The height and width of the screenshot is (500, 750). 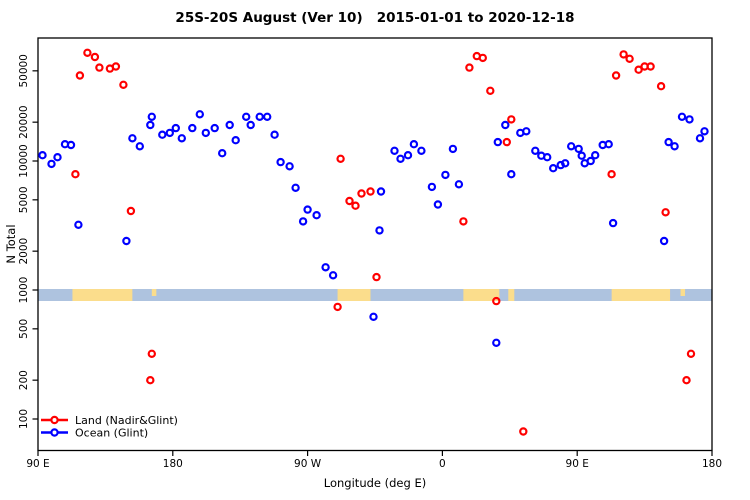 I want to click on y-tick-label: 10000, so click(x=24, y=160).